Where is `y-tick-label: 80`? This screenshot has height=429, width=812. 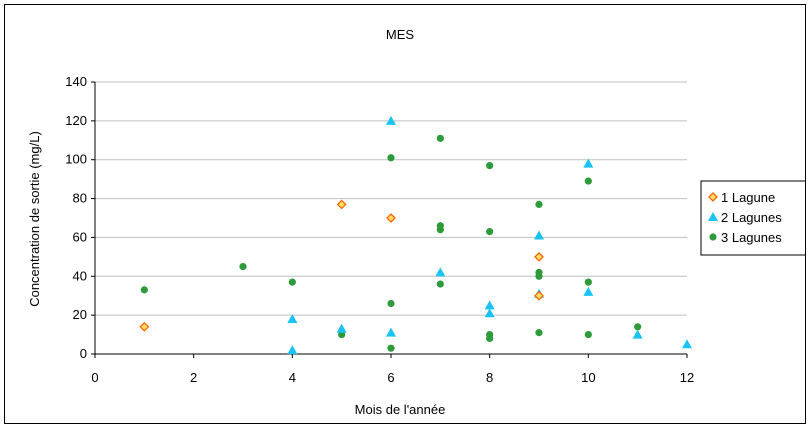
y-tick-label: 80 is located at coordinates (80, 198).